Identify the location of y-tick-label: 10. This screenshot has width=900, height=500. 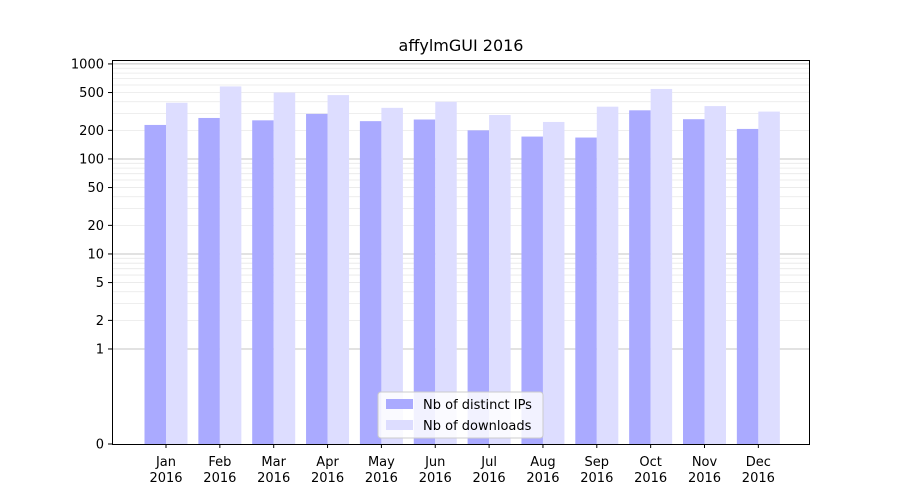
(95, 254).